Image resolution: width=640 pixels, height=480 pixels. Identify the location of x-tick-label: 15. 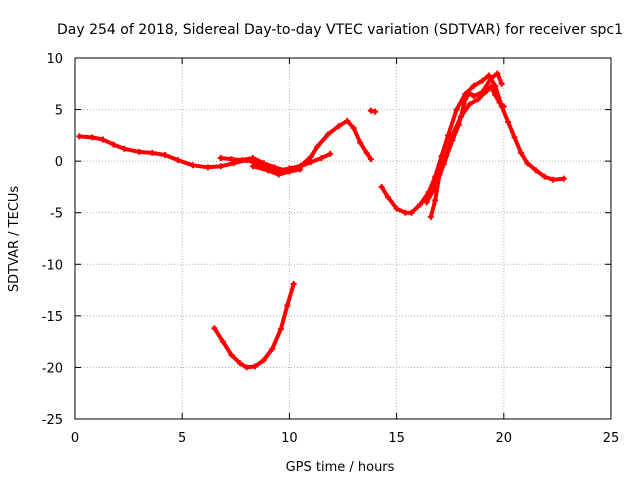
(396, 438).